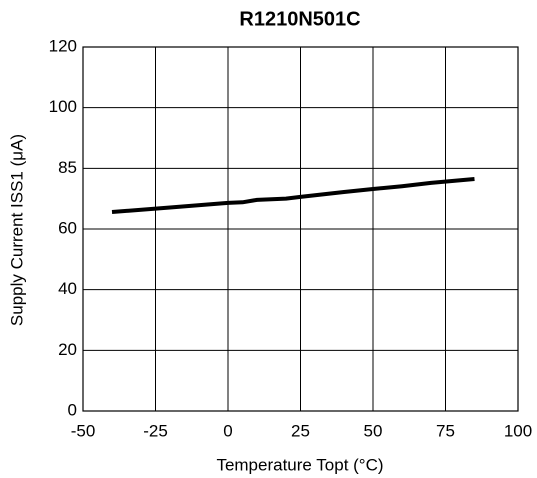  Describe the element at coordinates (299, 464) in the screenshot. I see `x-axis-label: Temperature Topt (°C)` at that location.